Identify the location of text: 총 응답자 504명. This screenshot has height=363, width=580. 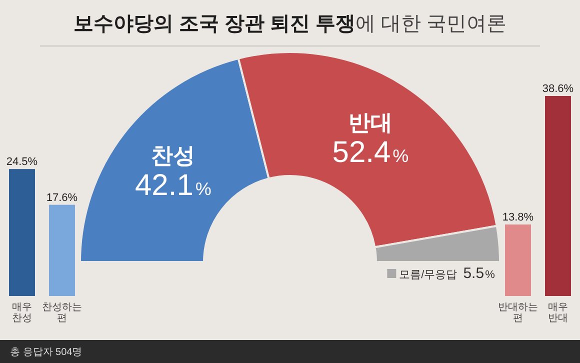
(46, 352).